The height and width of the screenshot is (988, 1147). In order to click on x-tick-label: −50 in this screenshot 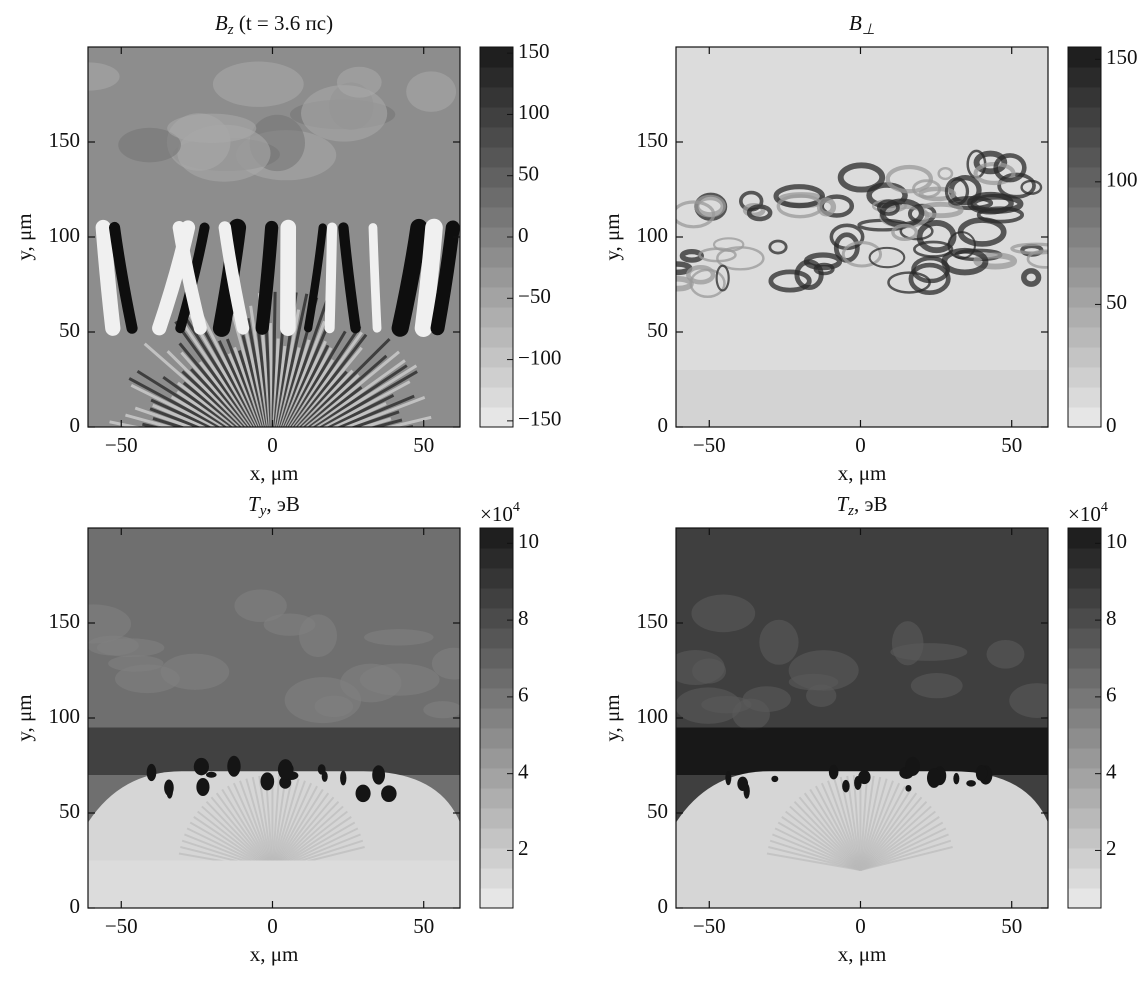, I will do `click(709, 926)`.